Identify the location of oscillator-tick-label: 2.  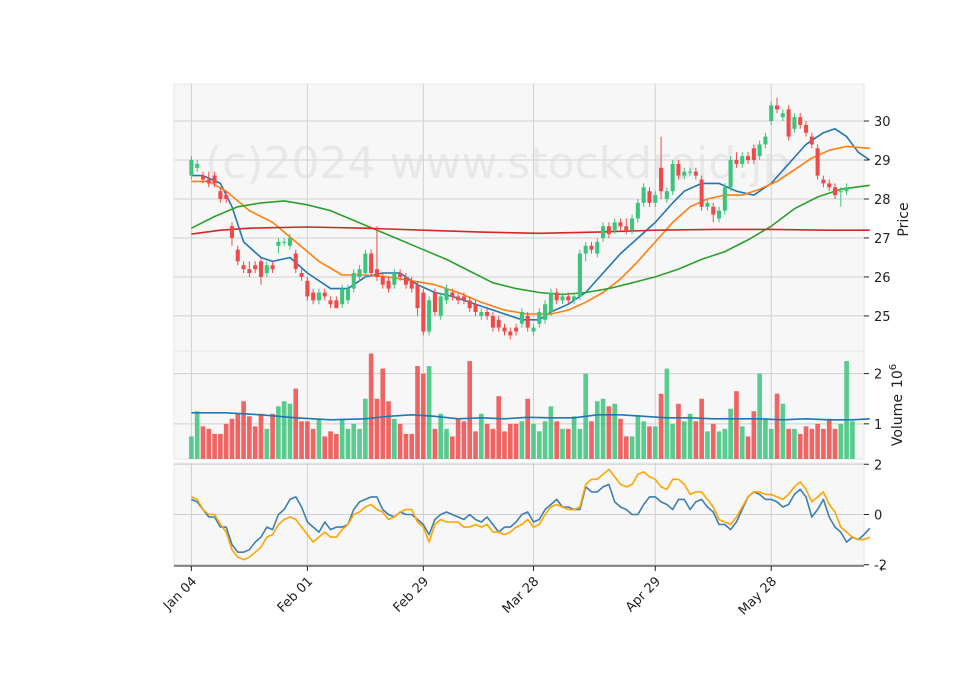
(878, 465).